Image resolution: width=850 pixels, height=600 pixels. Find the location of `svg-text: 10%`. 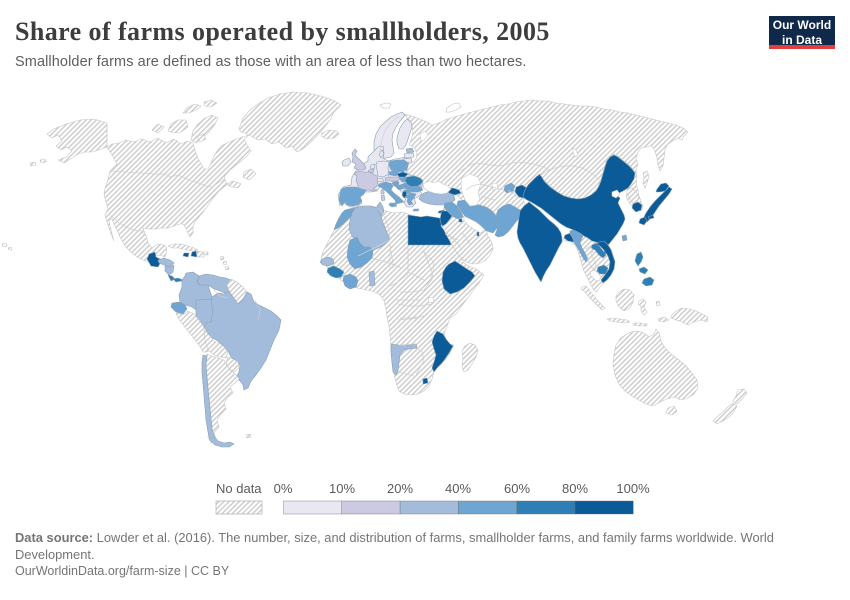

svg-text: 10% is located at coordinates (342, 488).